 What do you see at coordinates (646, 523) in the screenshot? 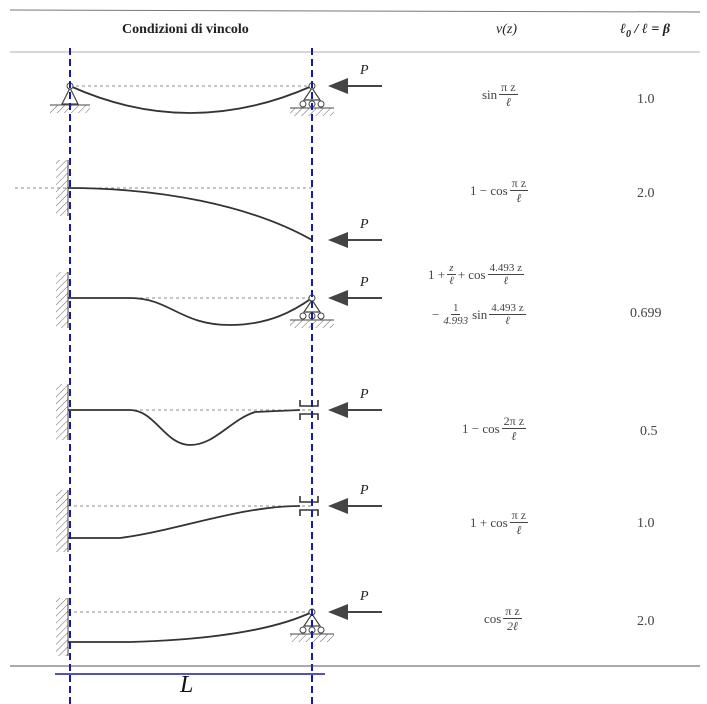
I see `beta-row-5: 1.0` at bounding box center [646, 523].